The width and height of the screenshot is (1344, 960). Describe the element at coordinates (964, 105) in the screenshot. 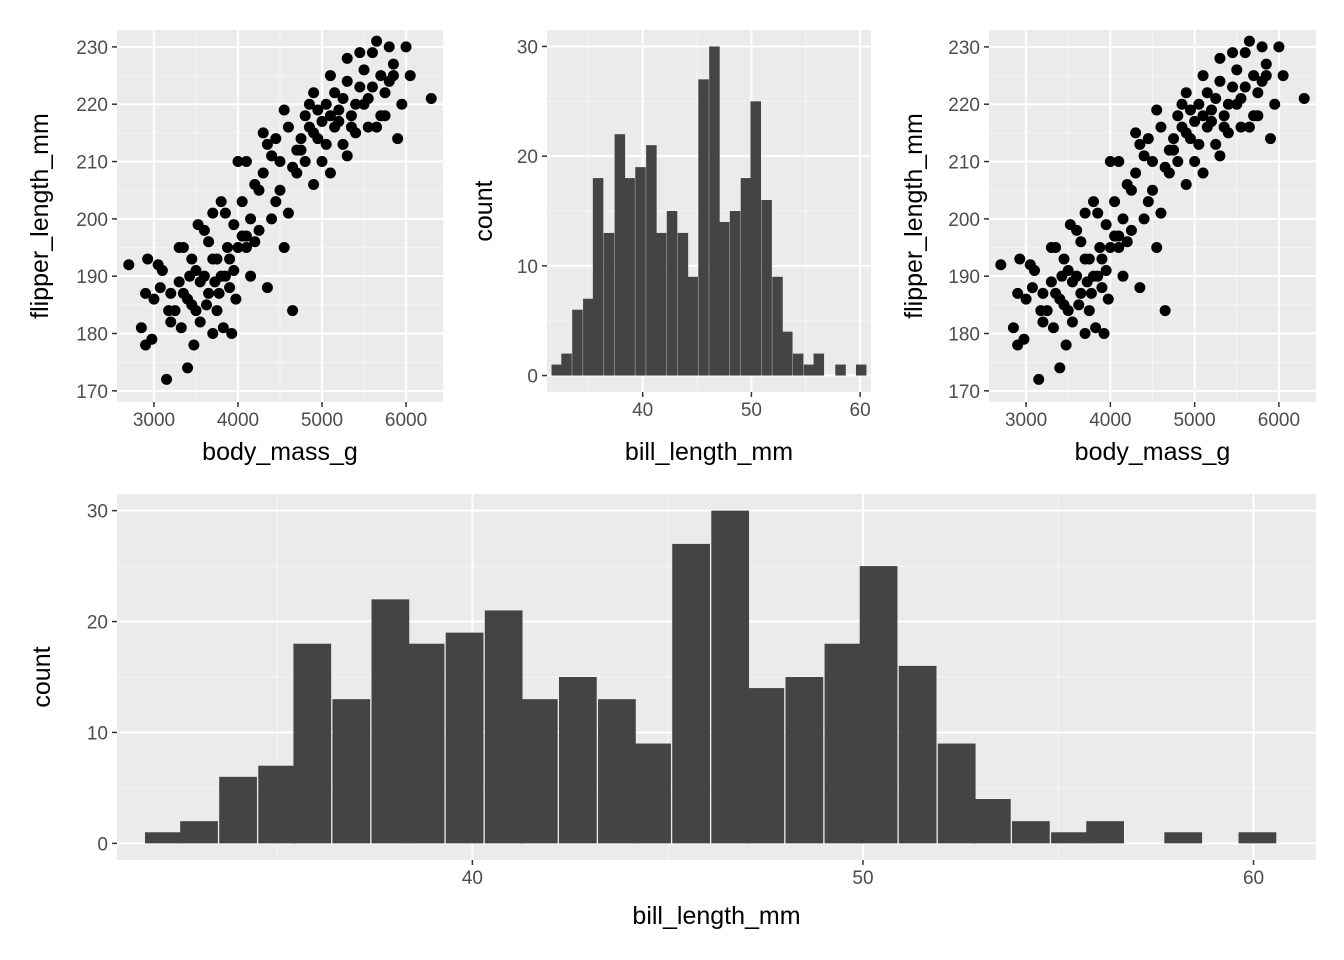

I see `y-tick-label: 220` at that location.